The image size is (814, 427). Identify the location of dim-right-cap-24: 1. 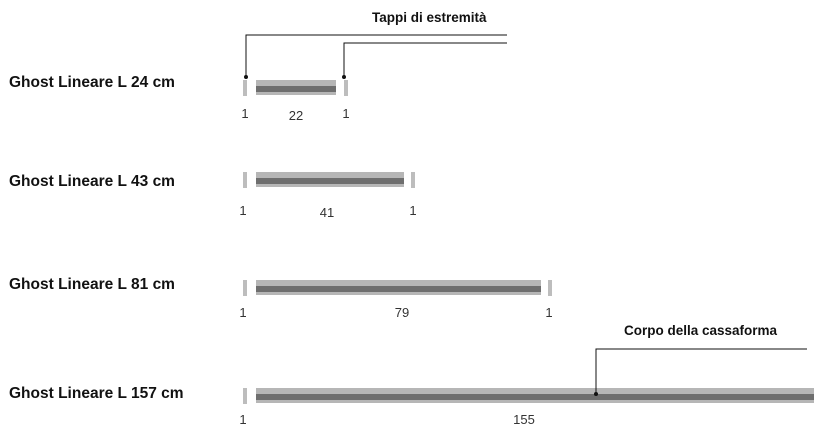
(346, 113).